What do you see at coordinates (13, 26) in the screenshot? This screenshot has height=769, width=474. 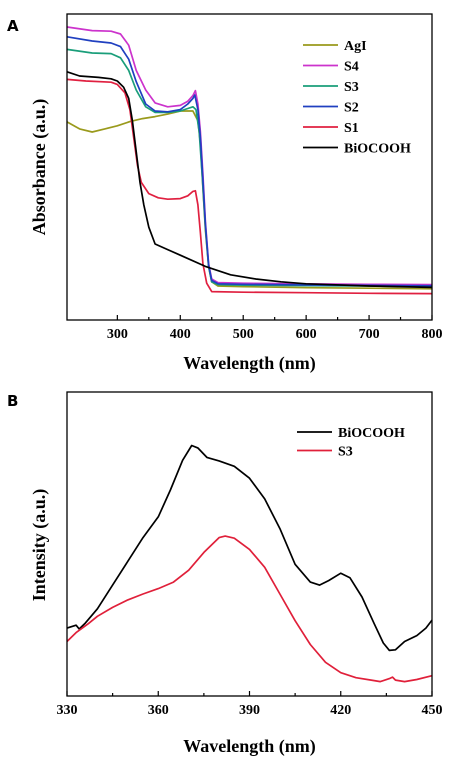 I see `panel-a-label: A` at bounding box center [13, 26].